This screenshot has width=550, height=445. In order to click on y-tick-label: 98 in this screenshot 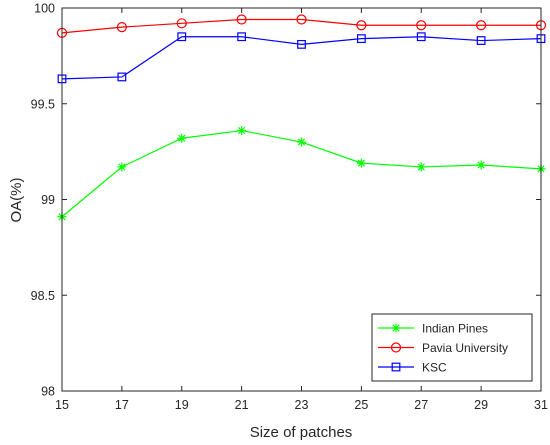, I will do `click(48, 392)`.